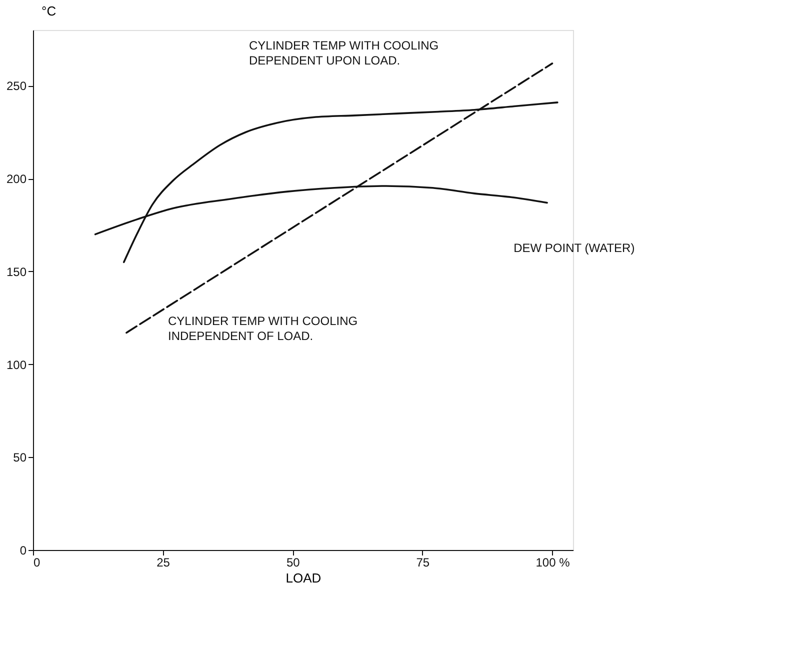 The width and height of the screenshot is (786, 653). I want to click on annotation: CYLINDER TEMP WITH COOLING DEPENDENT UPON LOAD., so click(344, 53).